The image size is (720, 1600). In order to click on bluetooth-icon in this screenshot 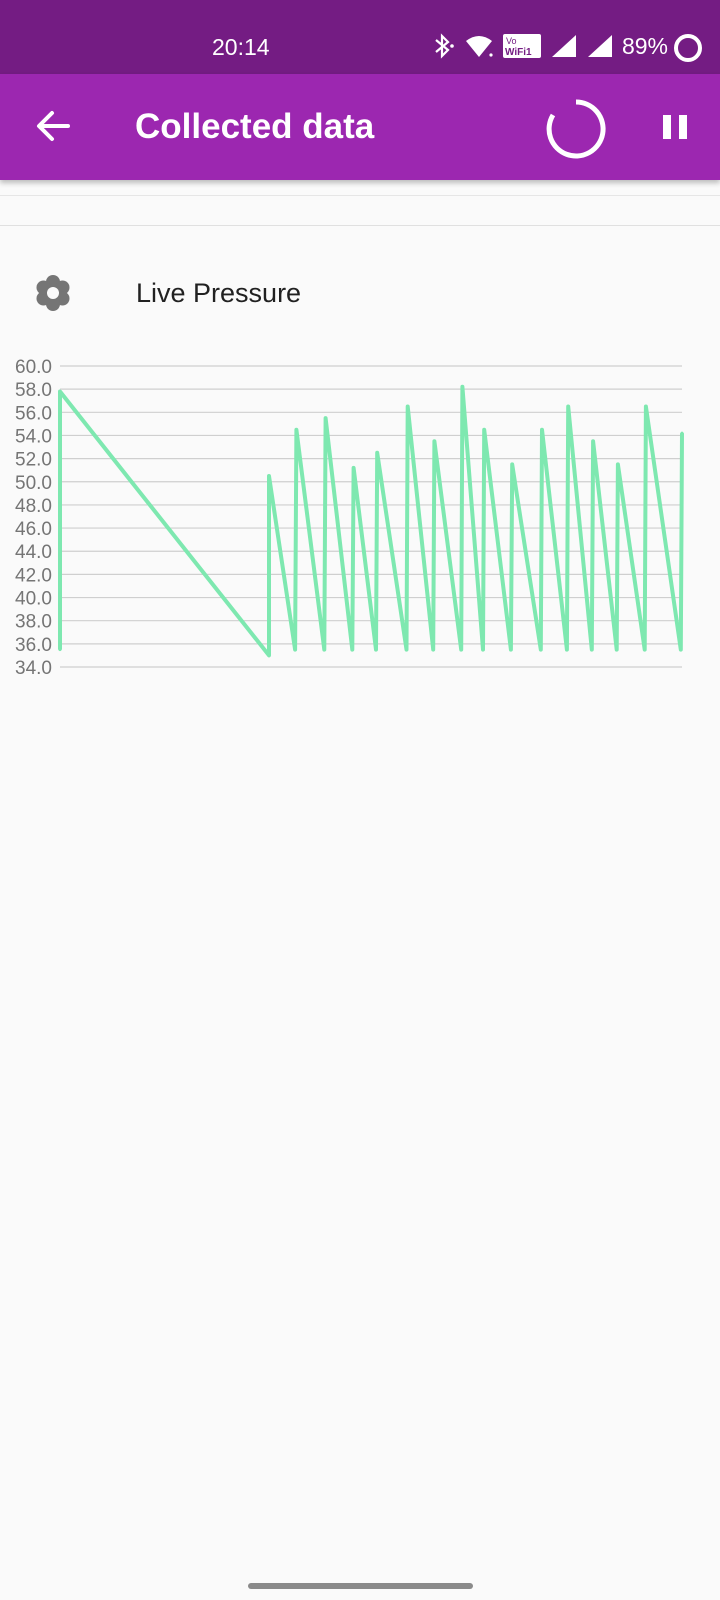, I will do `click(444, 46)`.